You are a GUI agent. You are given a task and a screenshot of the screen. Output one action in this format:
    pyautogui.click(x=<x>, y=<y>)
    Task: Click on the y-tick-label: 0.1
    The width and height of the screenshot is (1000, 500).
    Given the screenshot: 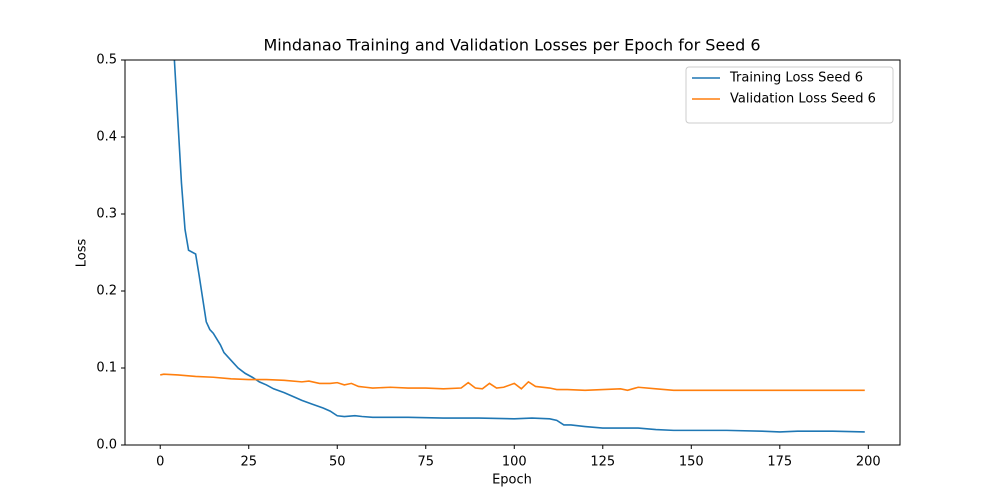 What is the action you would take?
    pyautogui.click(x=106, y=368)
    